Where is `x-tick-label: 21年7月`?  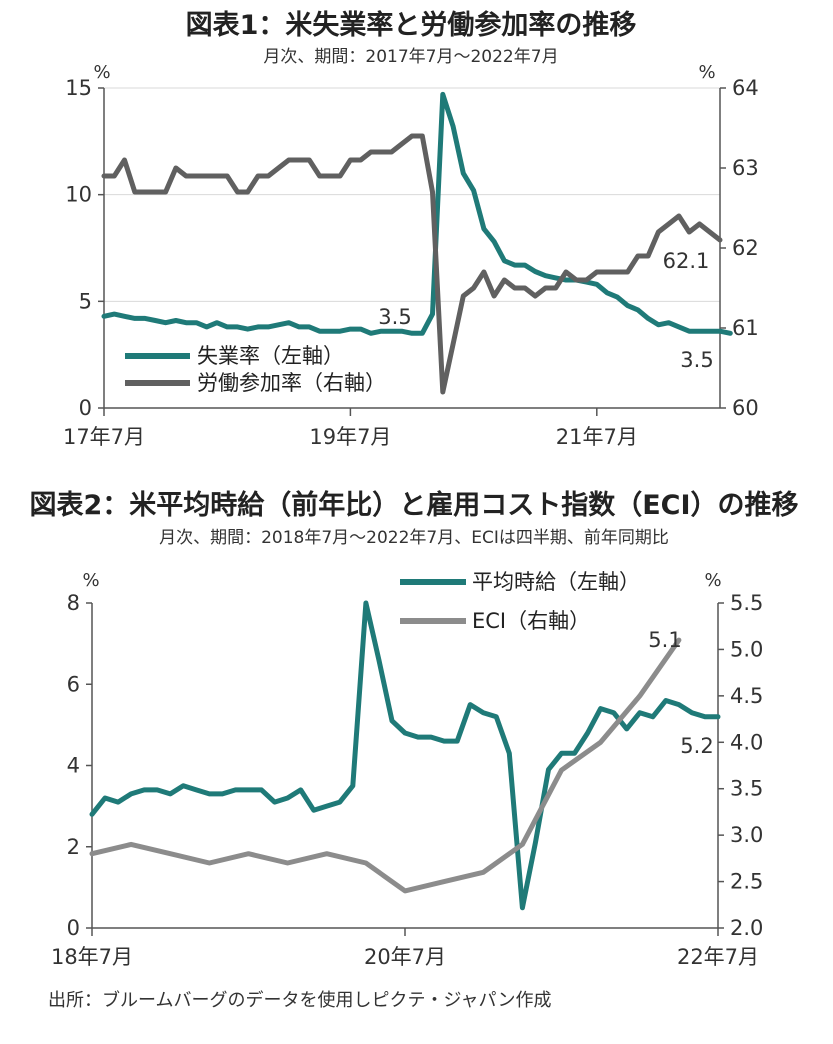 x-tick-label: 21年7月 is located at coordinates (597, 437).